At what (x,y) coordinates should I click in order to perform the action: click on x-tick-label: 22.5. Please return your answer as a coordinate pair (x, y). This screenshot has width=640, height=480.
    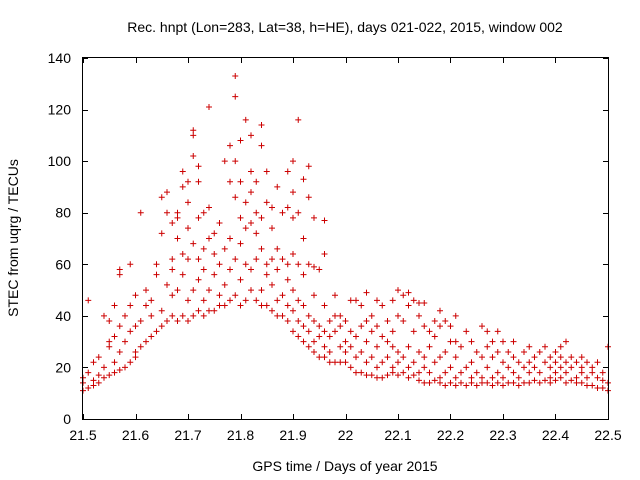
    Looking at the image, I should click on (607, 435).